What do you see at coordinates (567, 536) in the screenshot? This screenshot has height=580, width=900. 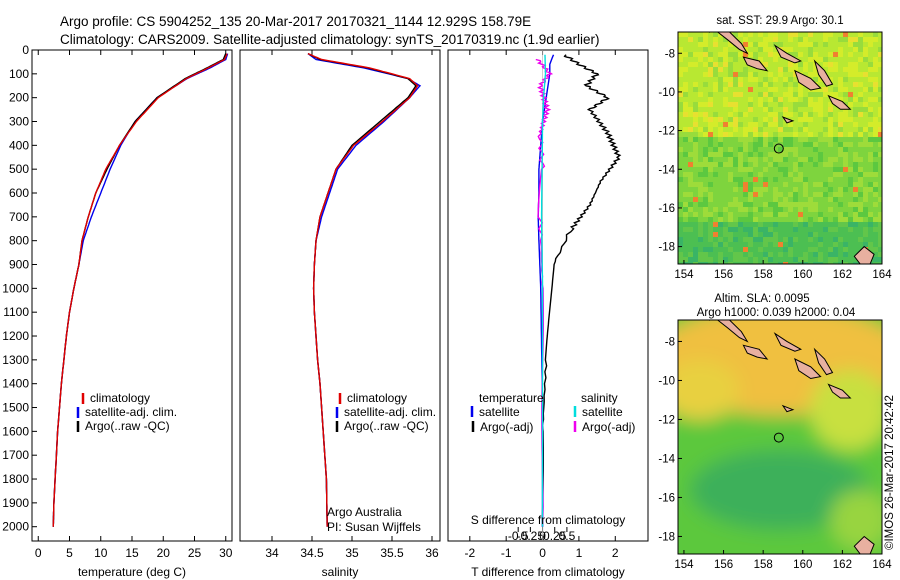 I see `s-tick-label: 0.5` at bounding box center [567, 536].